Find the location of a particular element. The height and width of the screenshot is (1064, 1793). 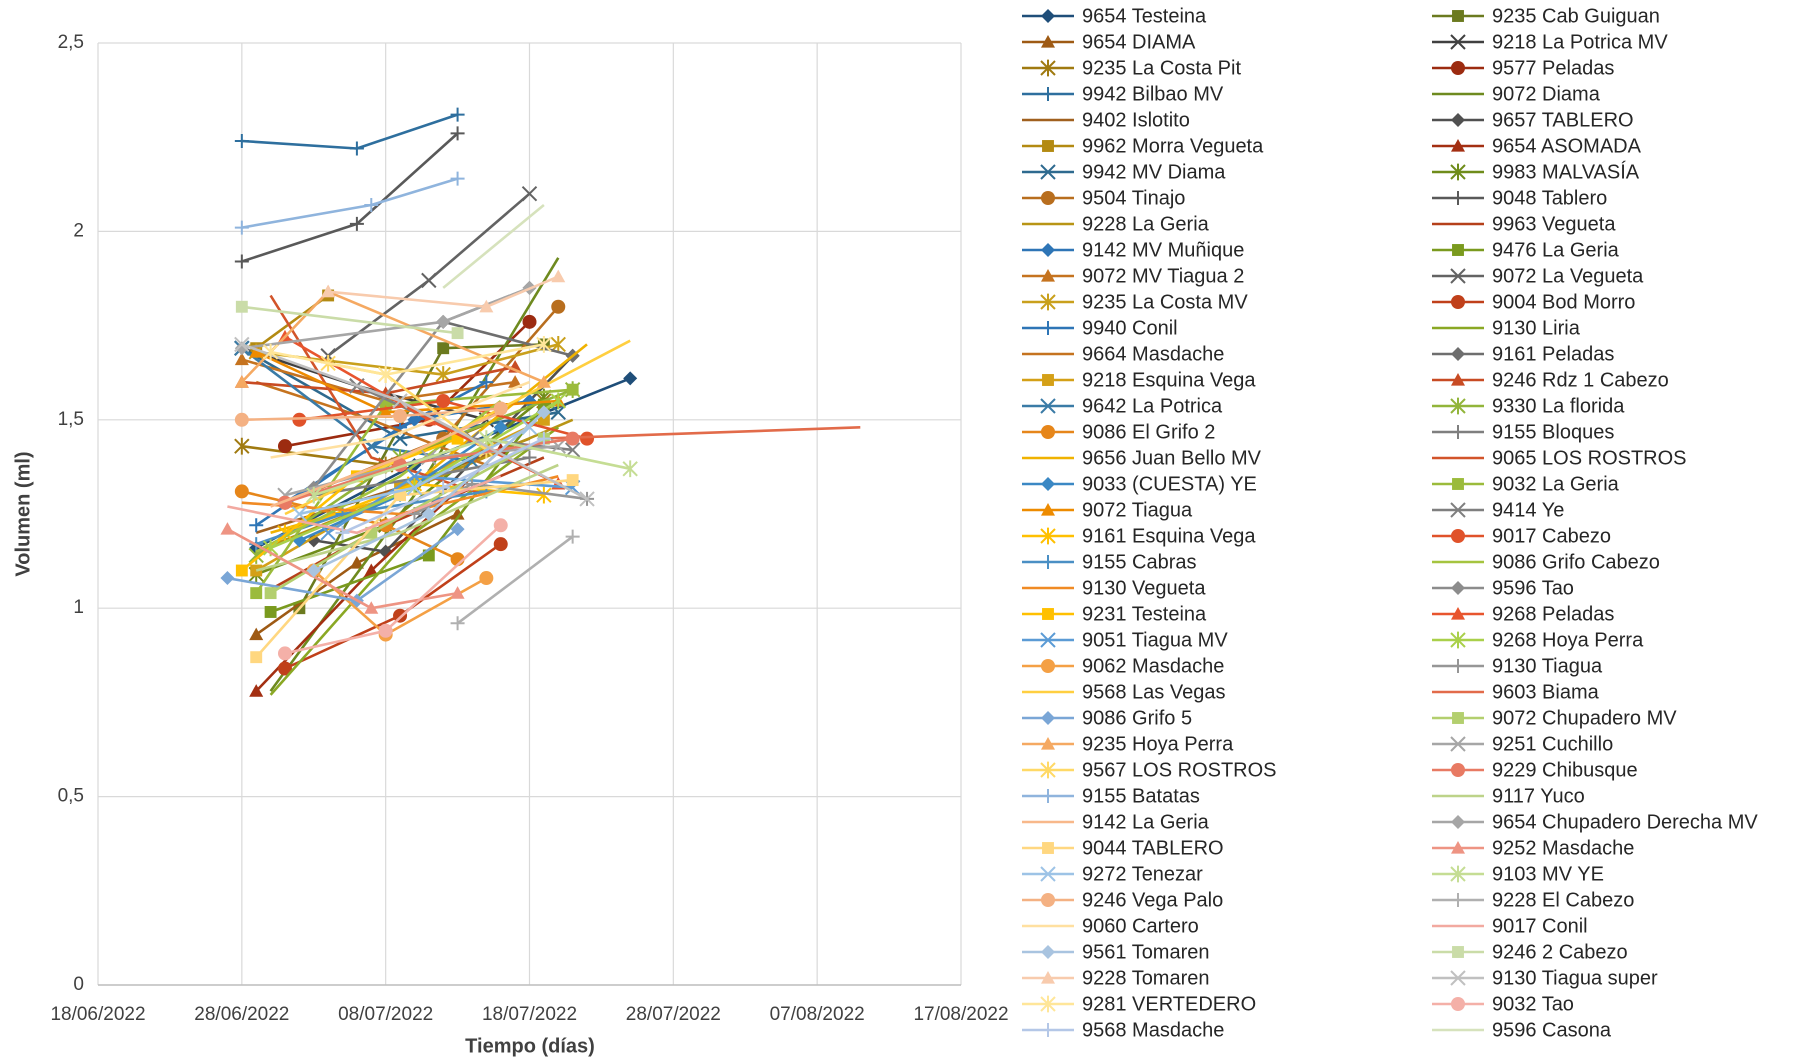

x-axis-title: Tiempo (días) is located at coordinates (530, 1046).